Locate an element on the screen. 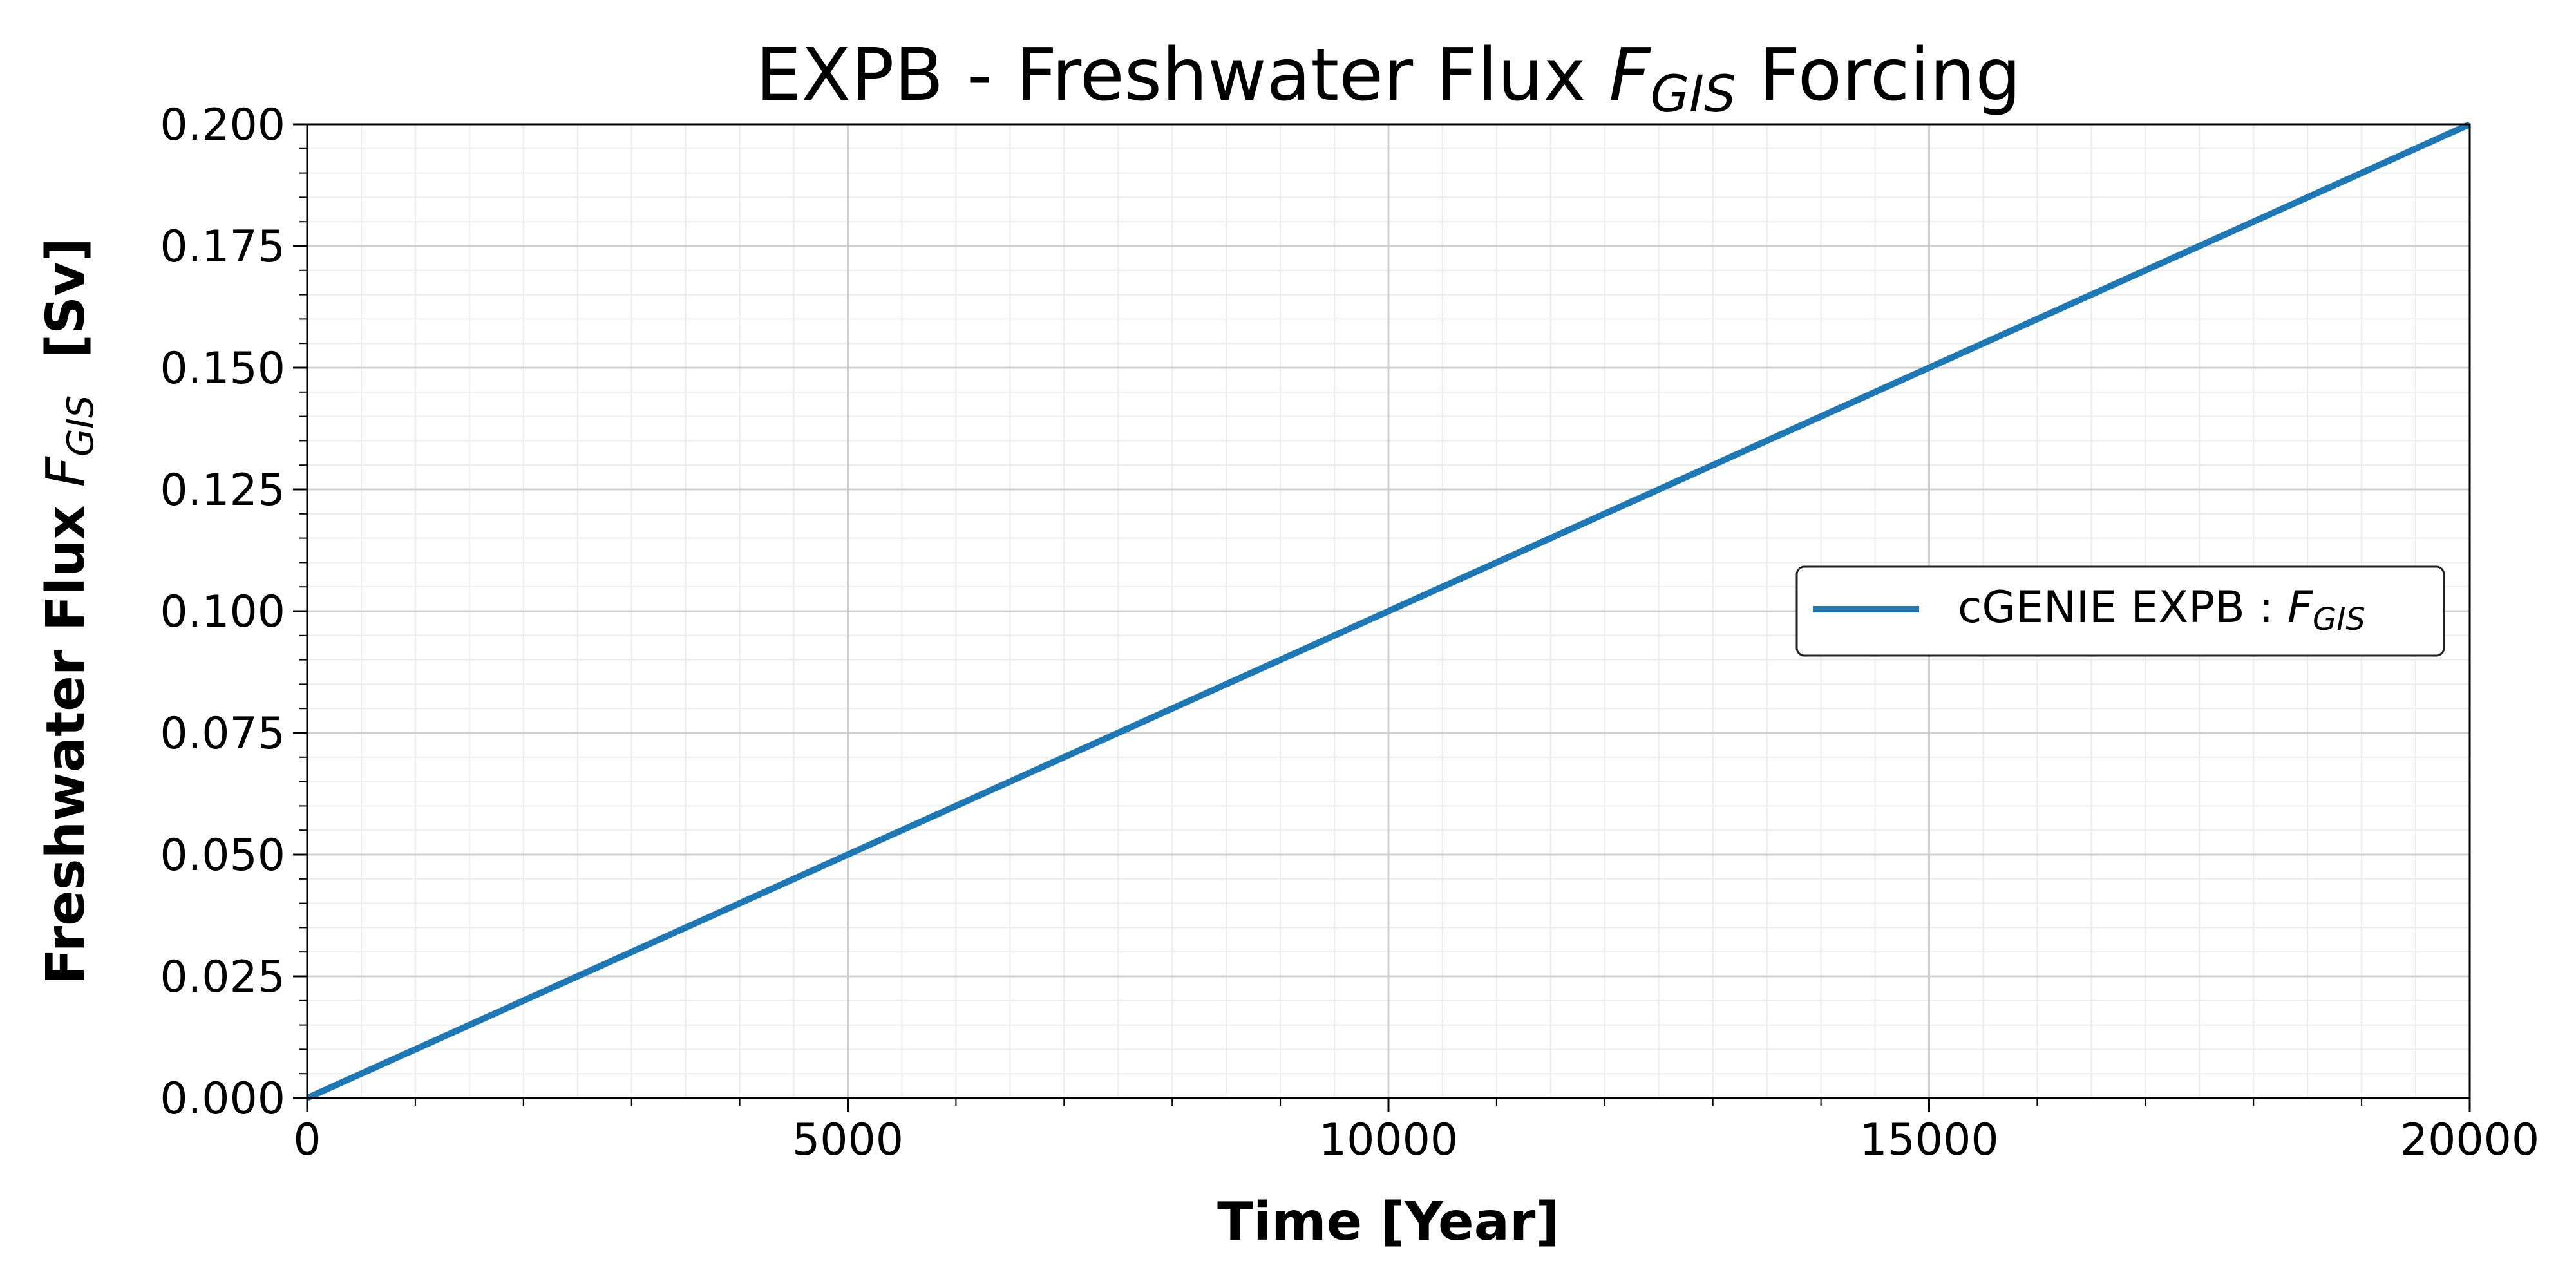 Image resolution: width=2576 pixels, height=1288 pixels. x-tick-label: 0 is located at coordinates (307, 1140).